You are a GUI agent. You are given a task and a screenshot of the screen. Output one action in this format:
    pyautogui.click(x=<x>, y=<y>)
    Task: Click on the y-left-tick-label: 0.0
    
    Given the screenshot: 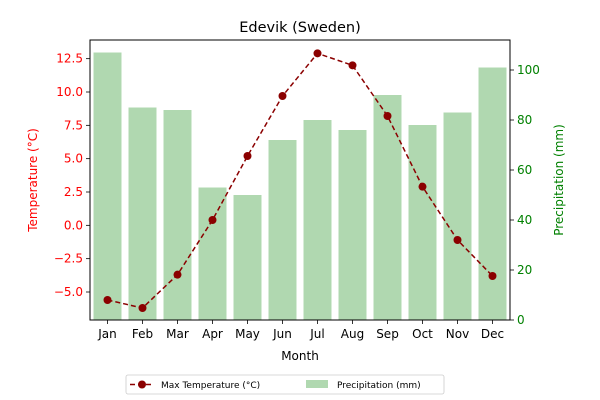 What is the action you would take?
    pyautogui.click(x=73, y=225)
    